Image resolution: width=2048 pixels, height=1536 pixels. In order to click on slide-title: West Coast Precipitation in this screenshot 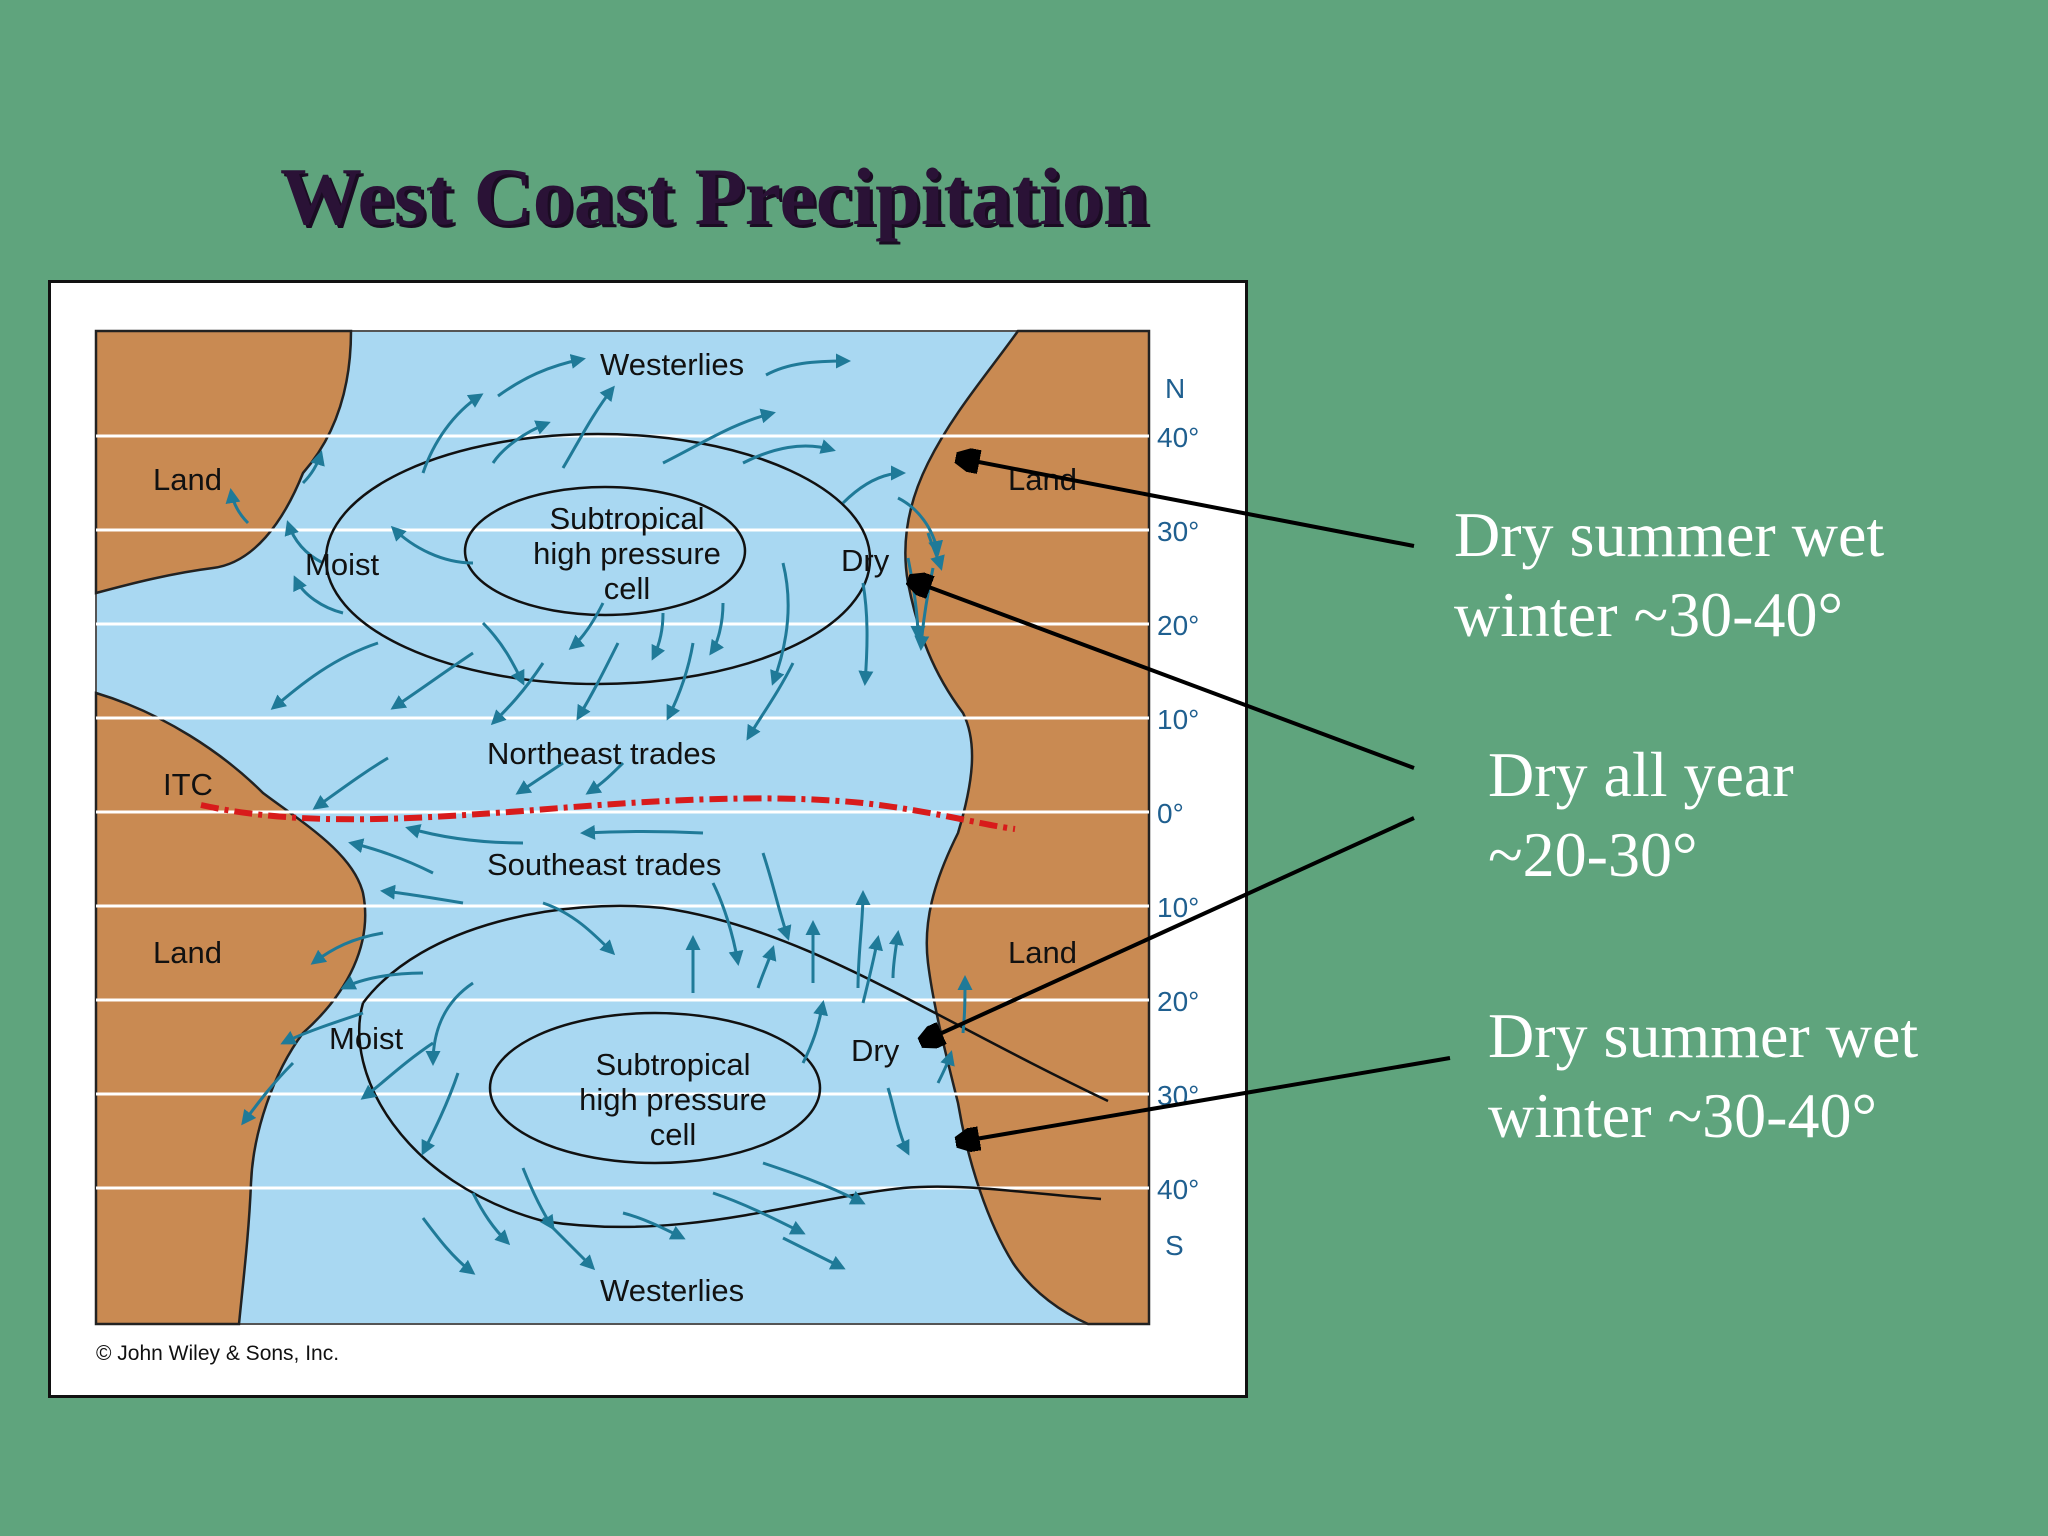, I will do `click(714, 196)`.